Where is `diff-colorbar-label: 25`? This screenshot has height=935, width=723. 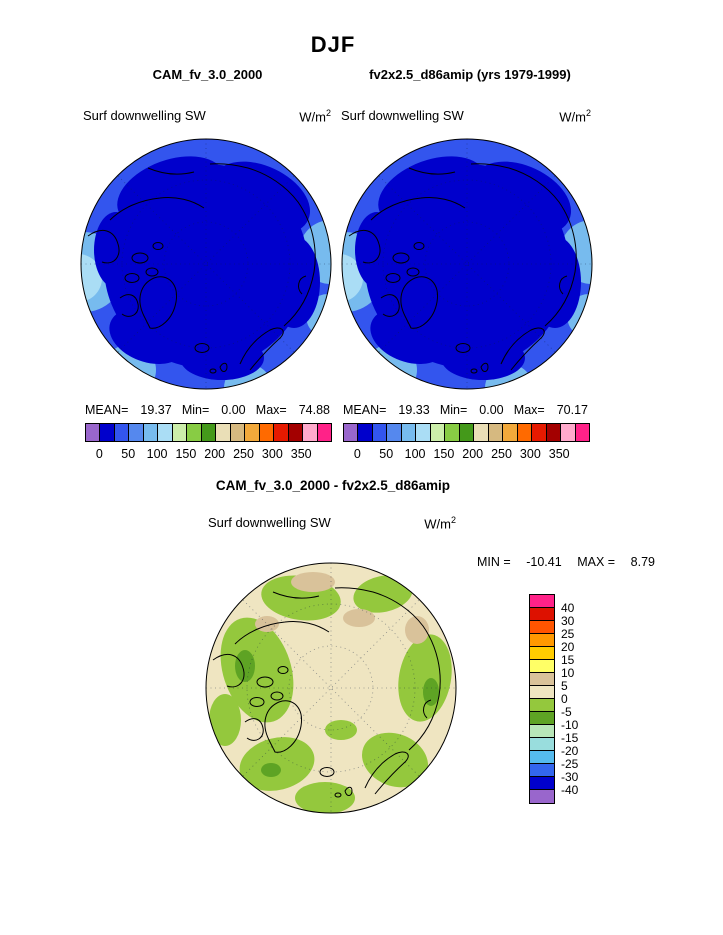 diff-colorbar-label: 25 is located at coordinates (568, 634).